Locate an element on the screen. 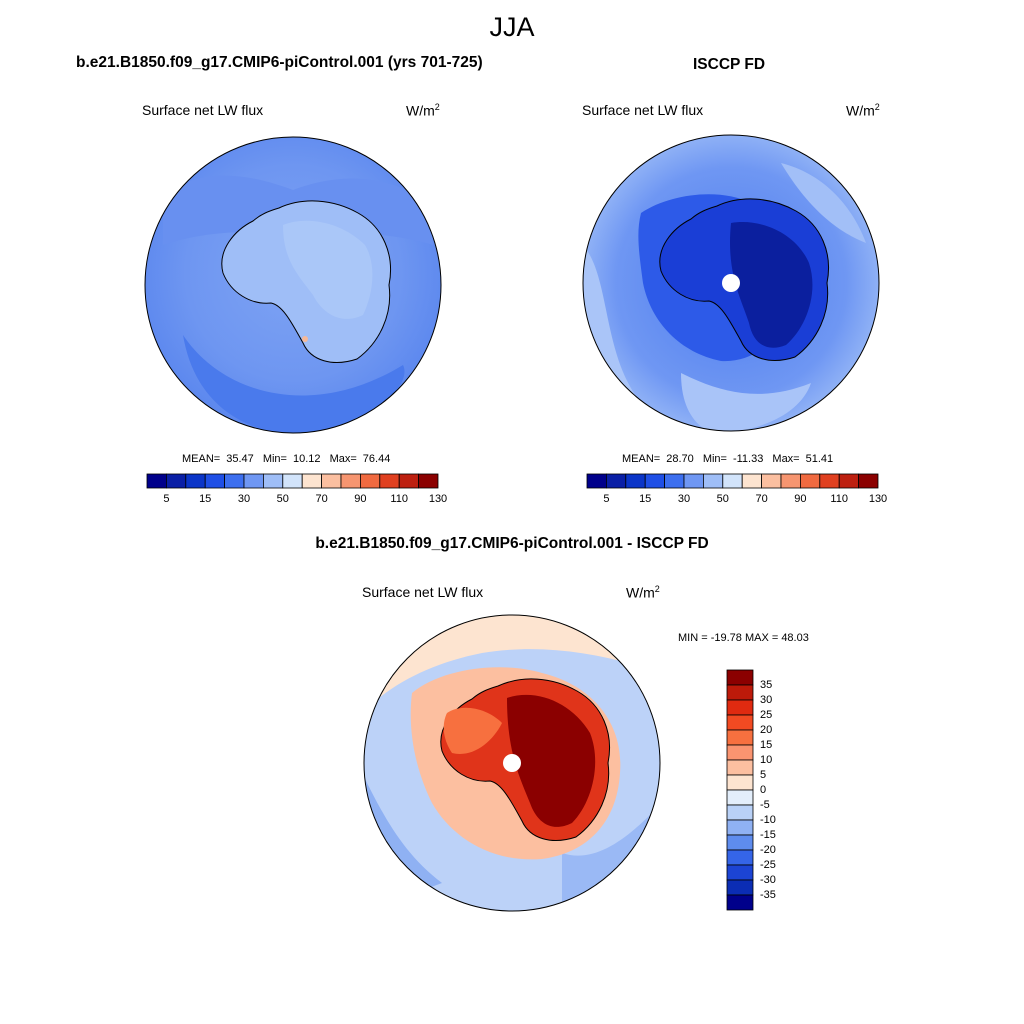  panel3-colorbar-tick-label: -15 is located at coordinates (768, 835).